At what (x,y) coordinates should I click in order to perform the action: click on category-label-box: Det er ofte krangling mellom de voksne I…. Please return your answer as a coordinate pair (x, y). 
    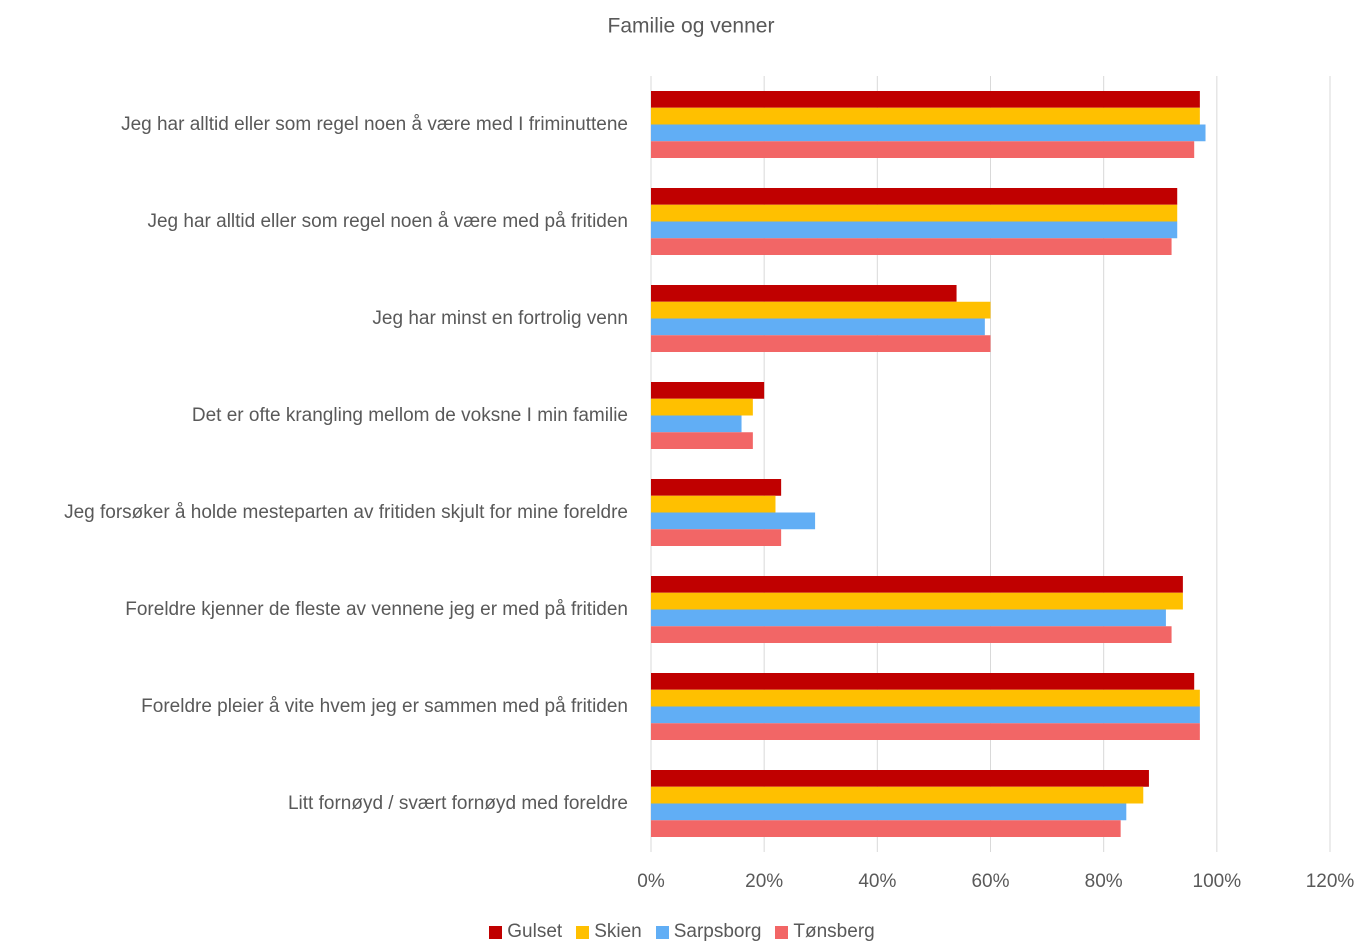
    Looking at the image, I should click on (314, 415).